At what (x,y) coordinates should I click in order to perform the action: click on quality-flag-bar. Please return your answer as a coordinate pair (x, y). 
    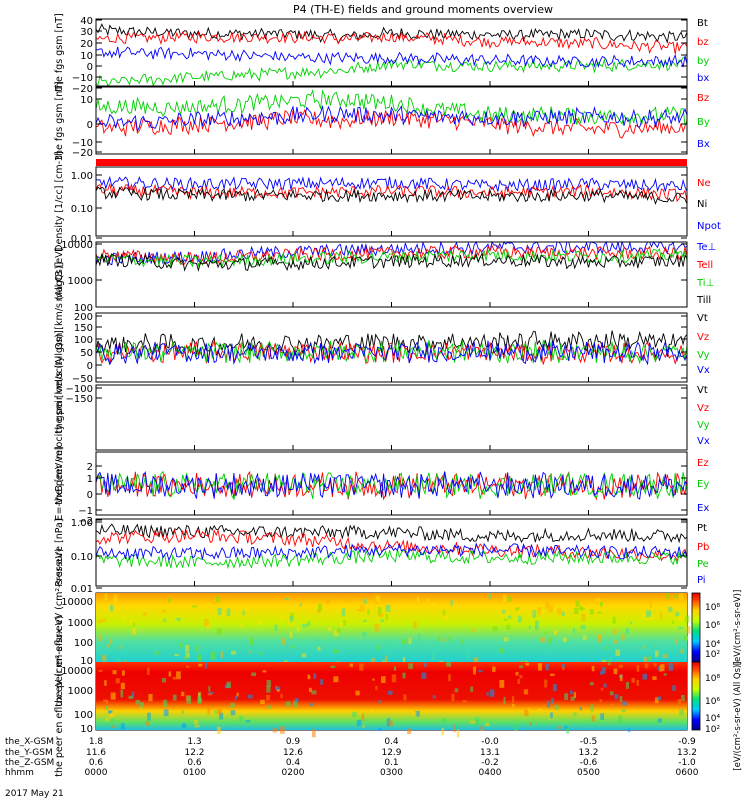
    Looking at the image, I should click on (391, 162).